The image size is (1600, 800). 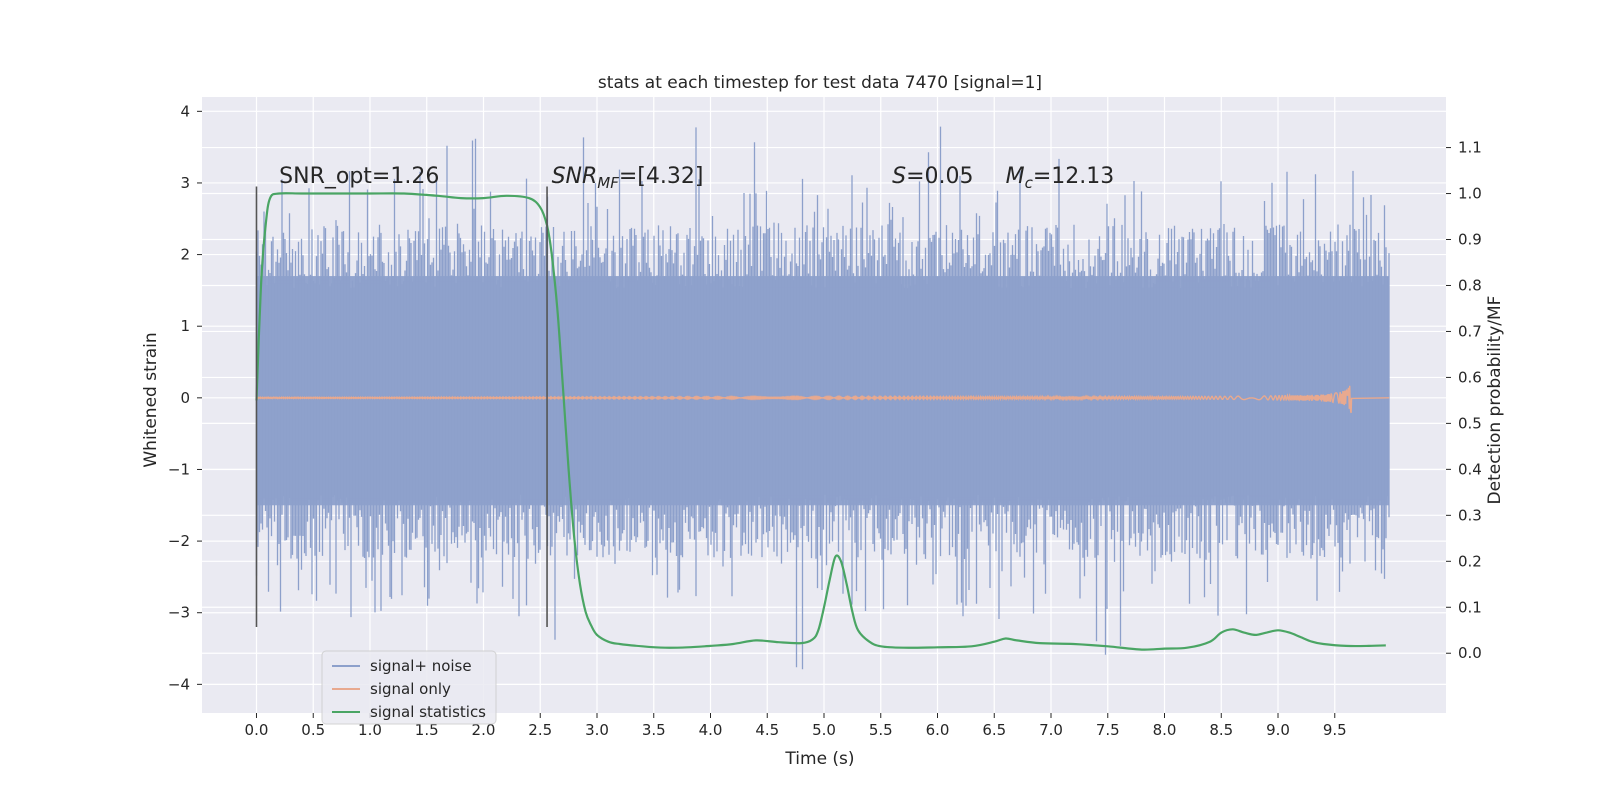 I want to click on y-tick-label: 3, so click(x=185, y=183).